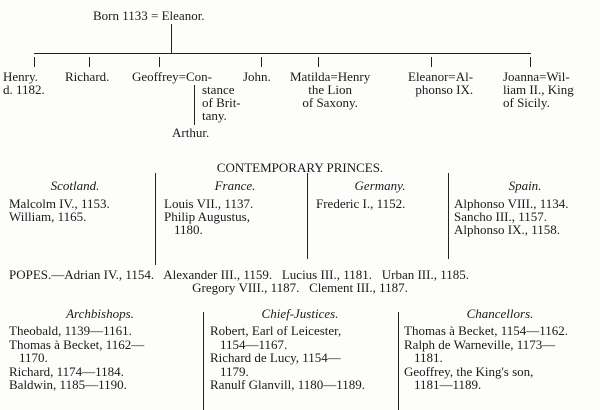 This screenshot has height=410, width=600. Describe the element at coordinates (59, 210) in the screenshot. I see `scotland-list: Malcolm IV., 1153. William, 1165.` at that location.